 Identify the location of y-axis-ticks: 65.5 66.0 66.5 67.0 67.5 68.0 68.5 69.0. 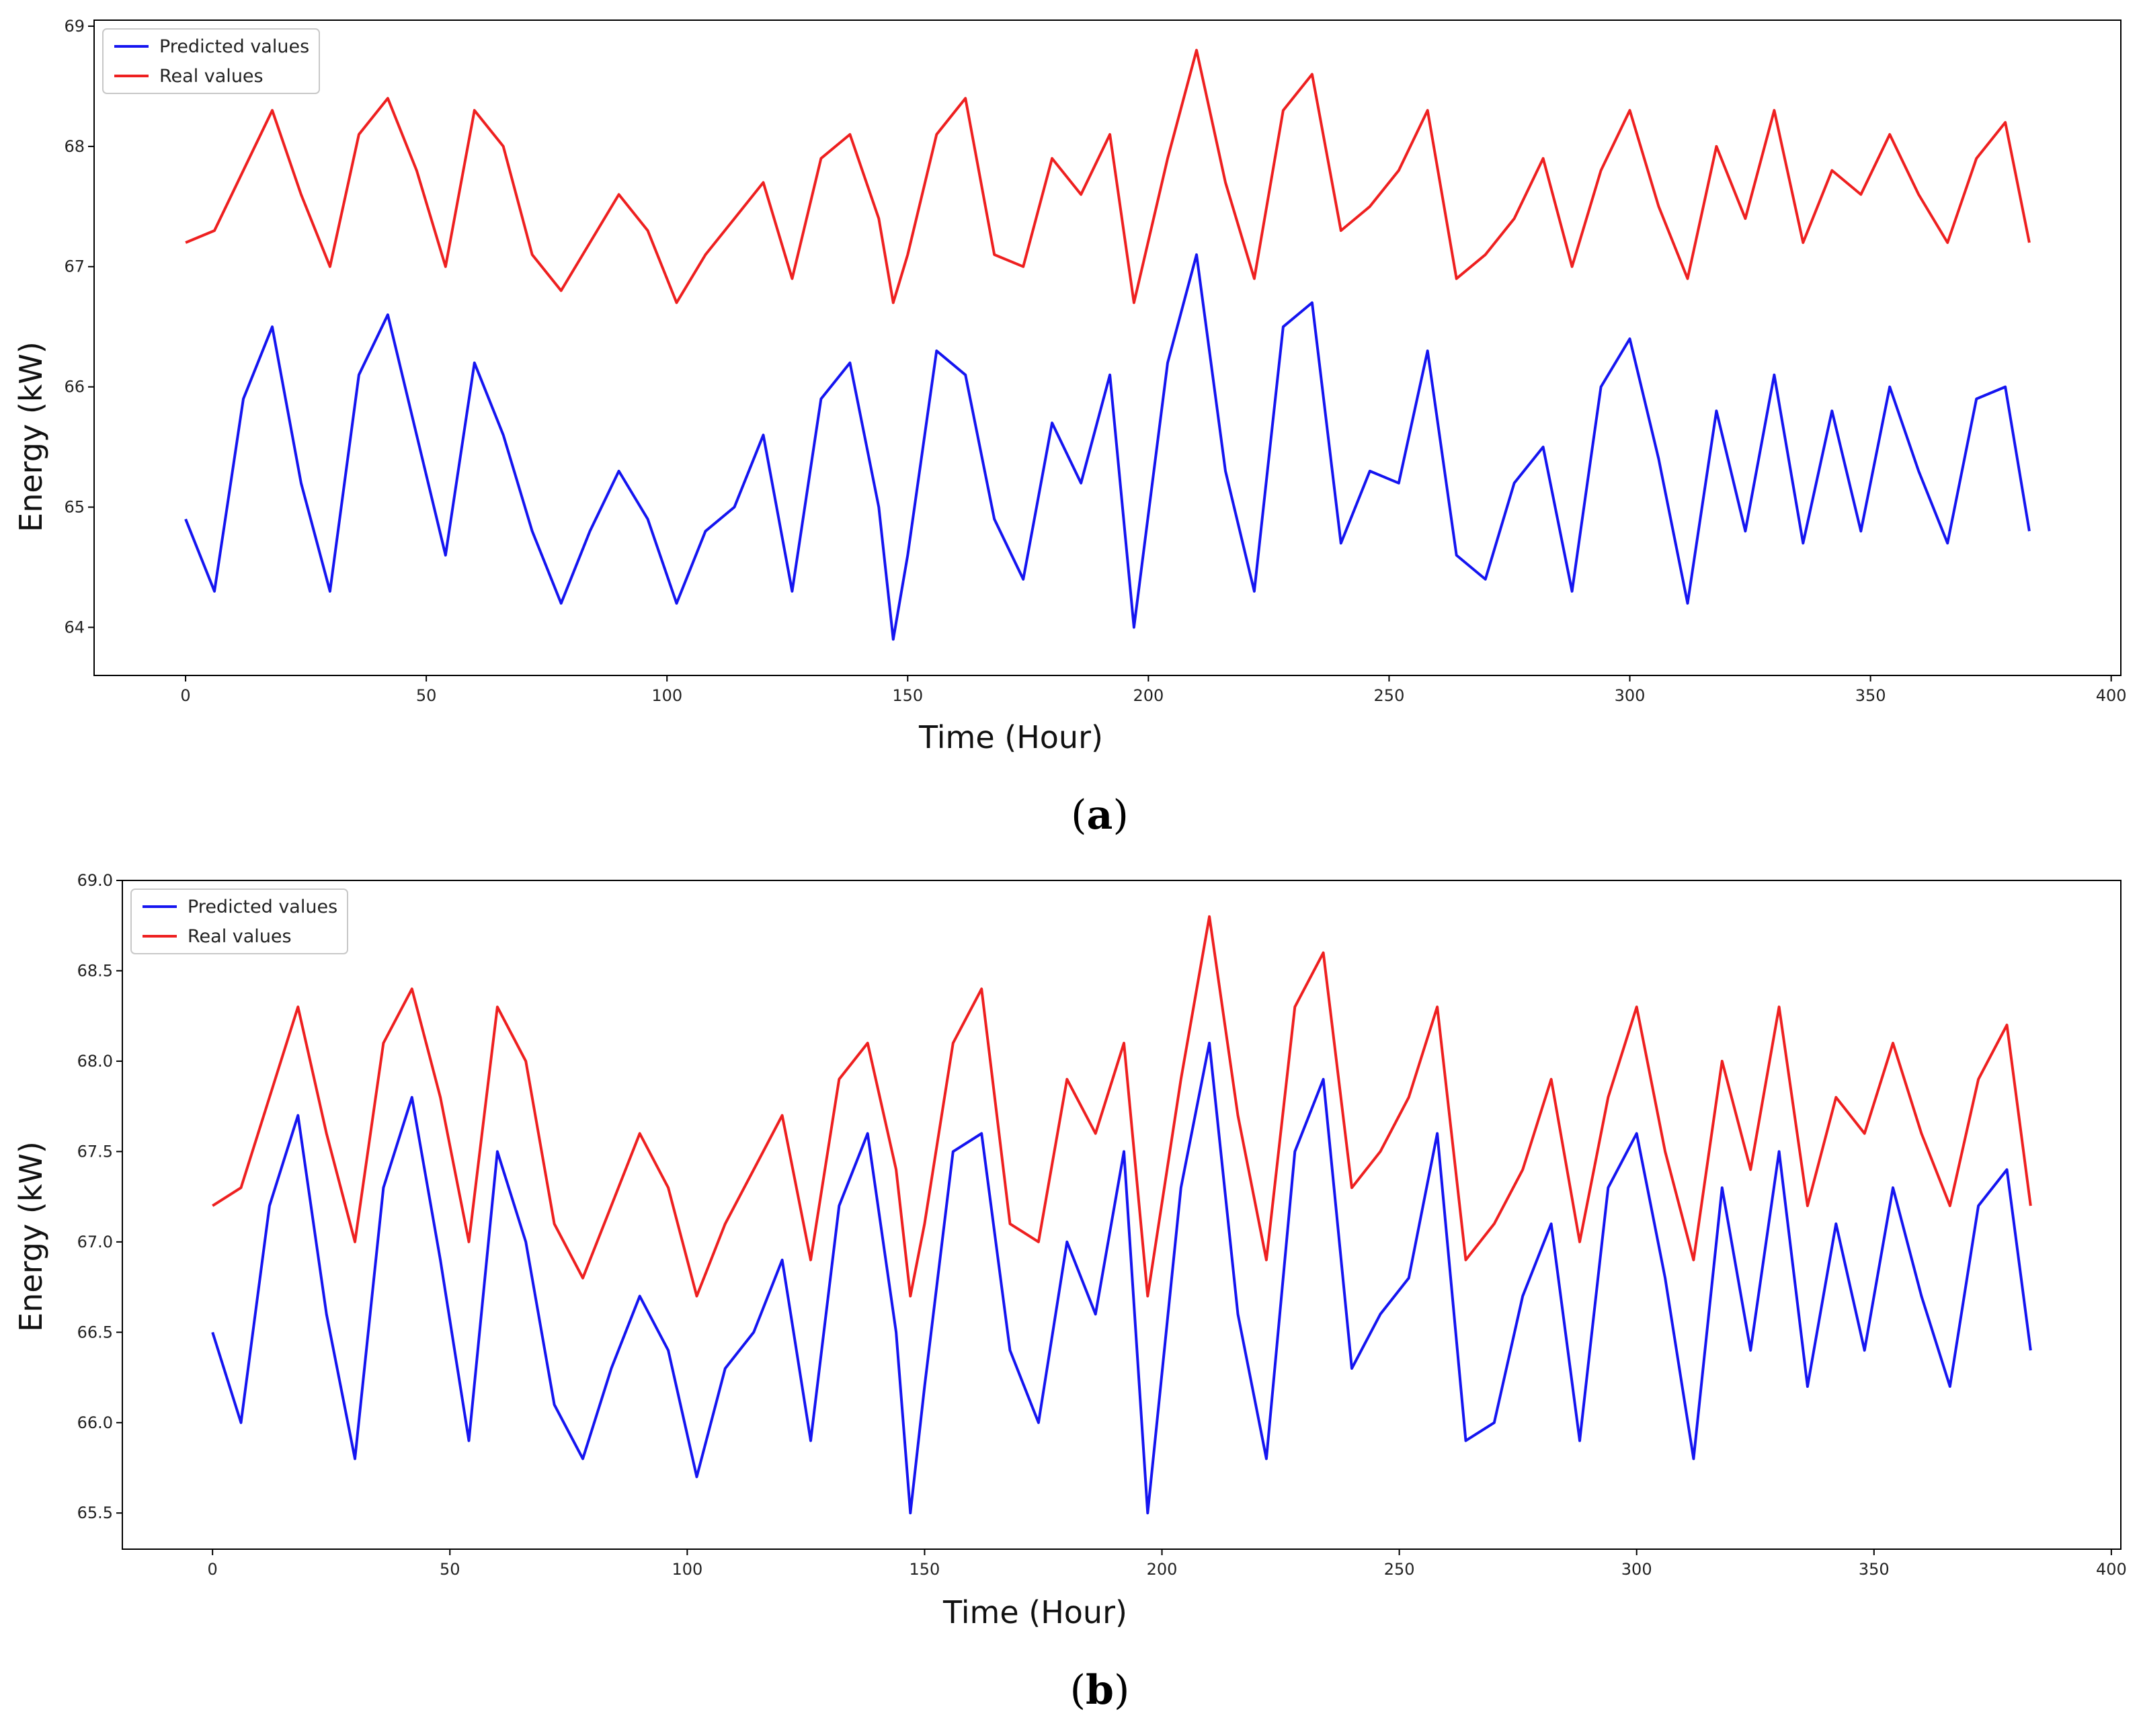
(100, 1196).